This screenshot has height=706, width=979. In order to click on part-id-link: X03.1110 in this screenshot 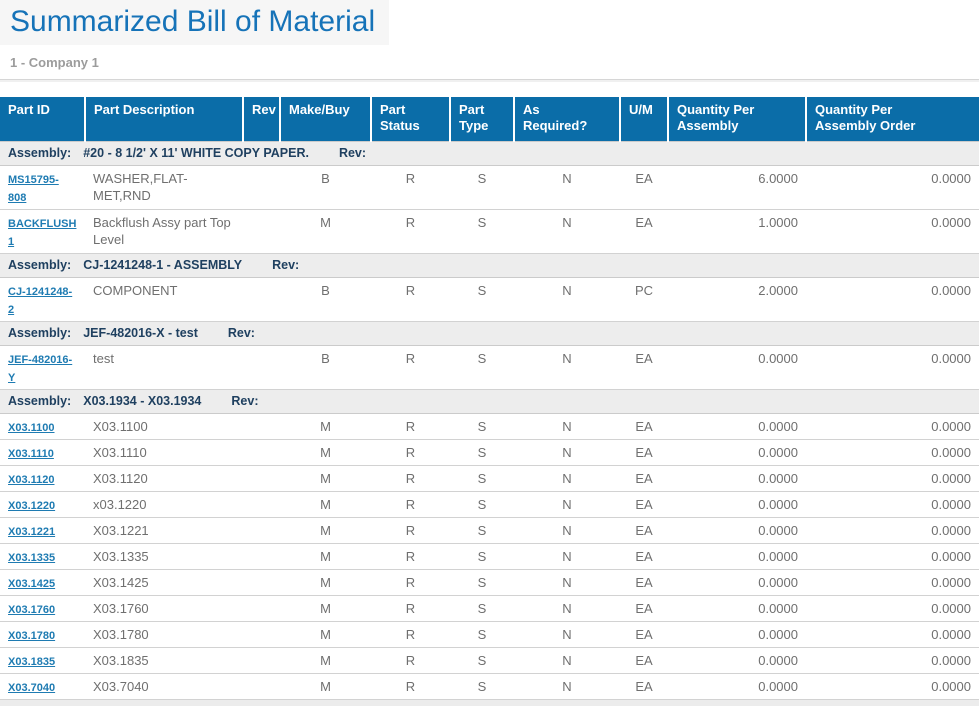, I will do `click(31, 454)`.